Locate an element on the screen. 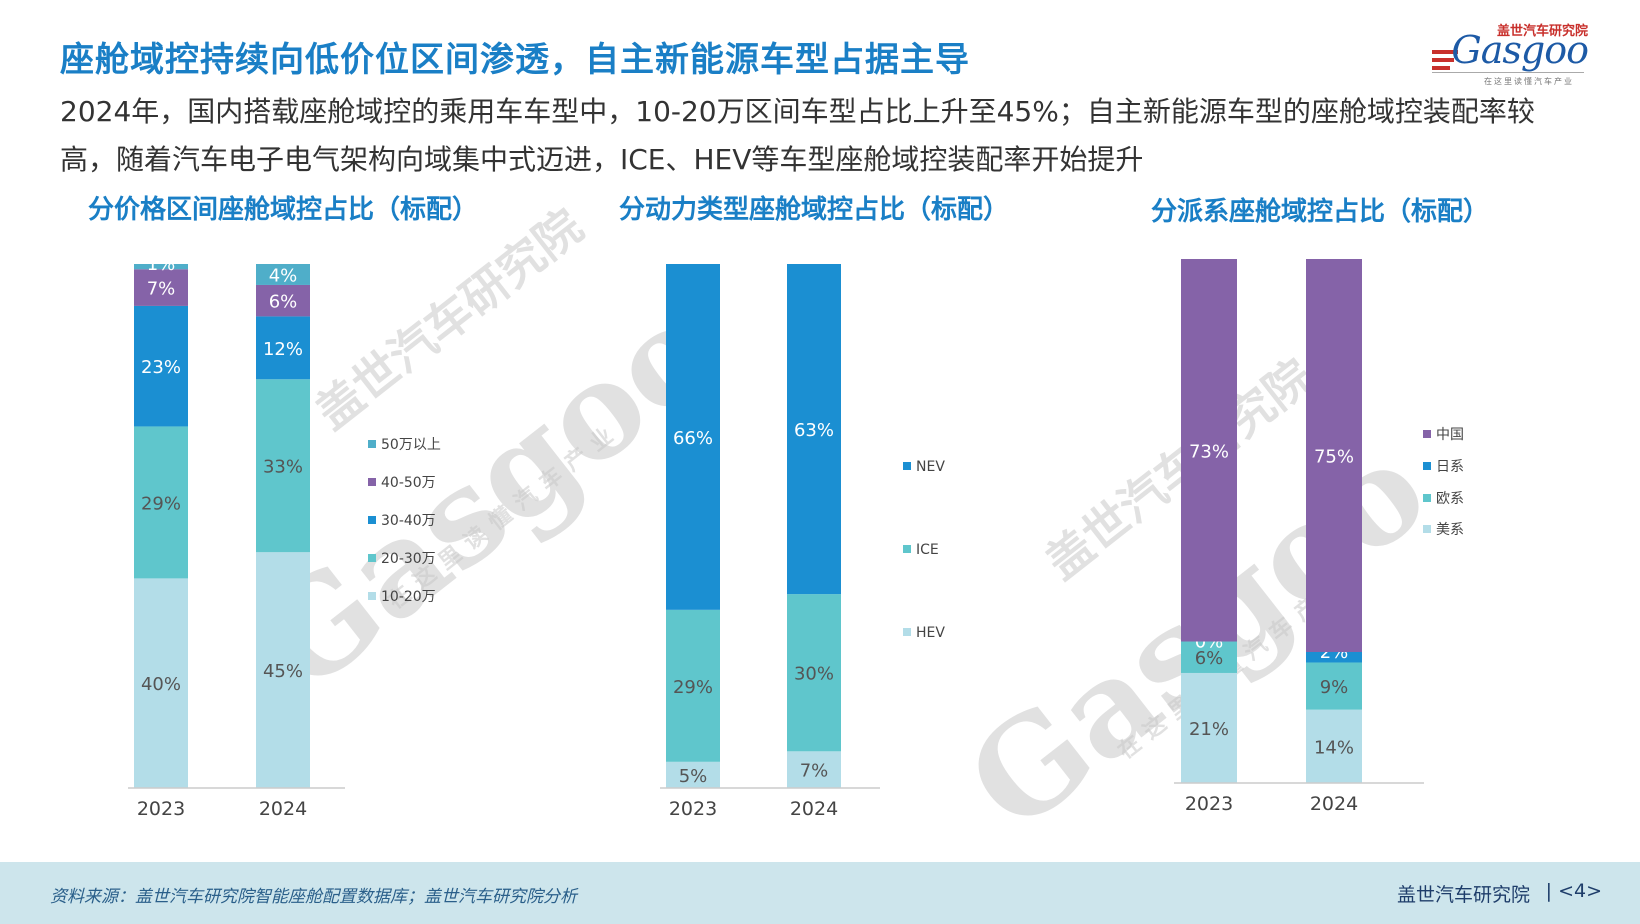 Image resolution: width=1640 pixels, height=924 pixels. chart1-legend-label-20-30万: 20-30万 is located at coordinates (408, 559).